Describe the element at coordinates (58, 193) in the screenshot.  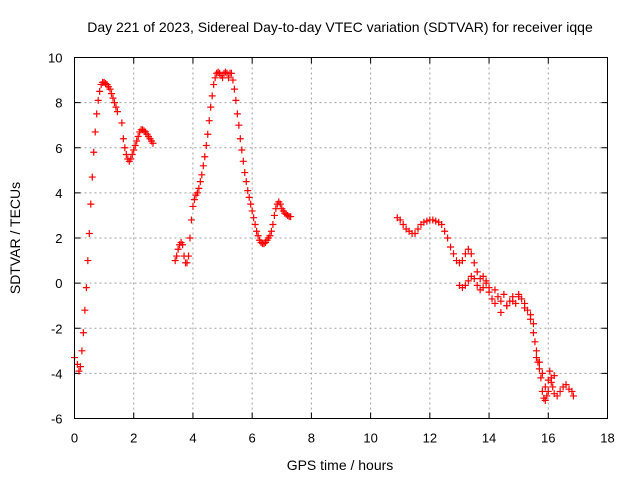
I see `y-tick-label: 4` at that location.